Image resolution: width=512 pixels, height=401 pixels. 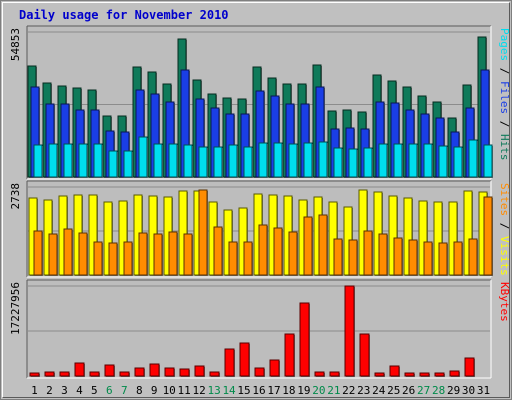 What do you see at coordinates (504, 256) in the screenshot?
I see `legend-visits: Visits` at bounding box center [504, 256].